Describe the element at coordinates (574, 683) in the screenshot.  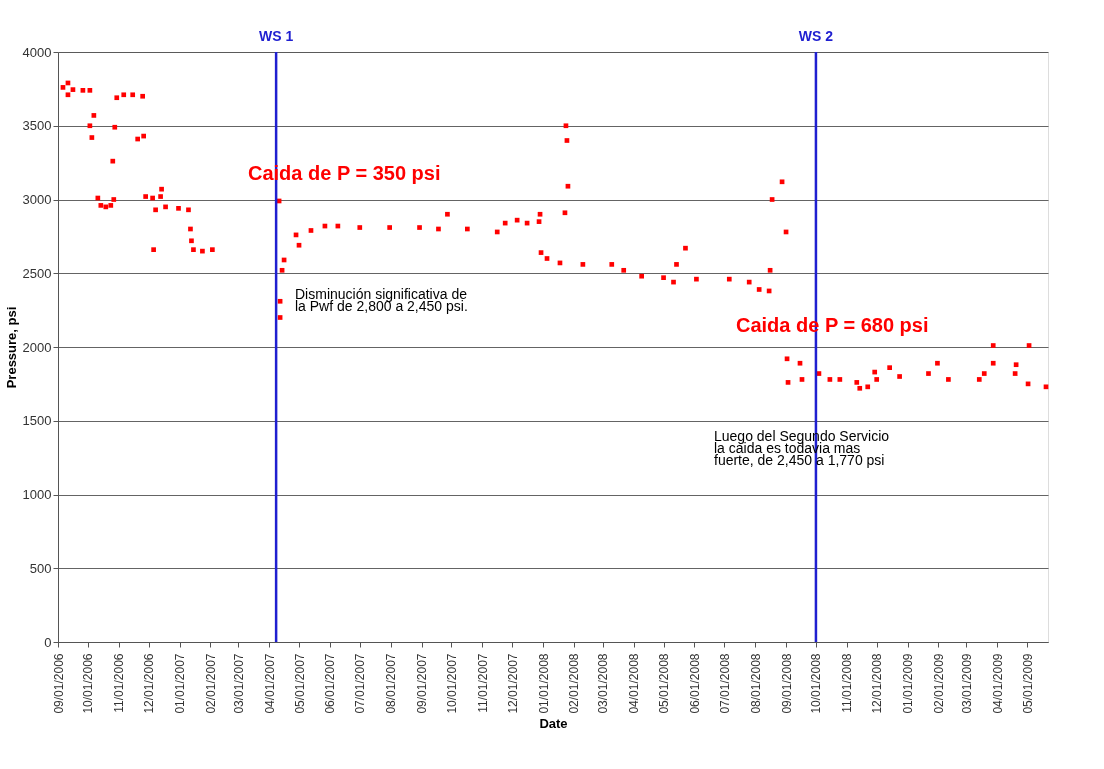
I see `x-tick-label: 02/01/2008` at that location.